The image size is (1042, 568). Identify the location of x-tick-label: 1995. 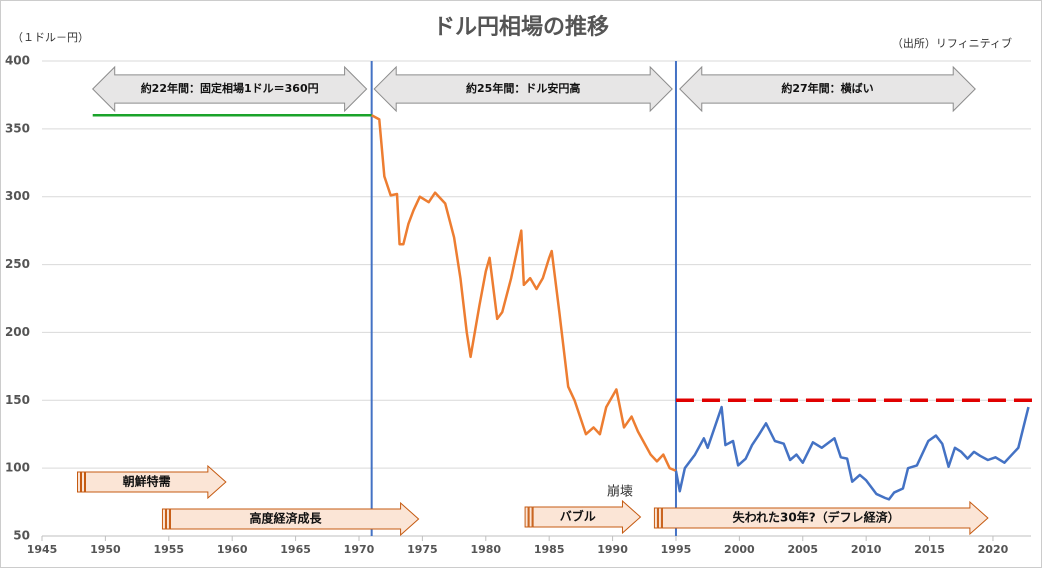
(676, 549).